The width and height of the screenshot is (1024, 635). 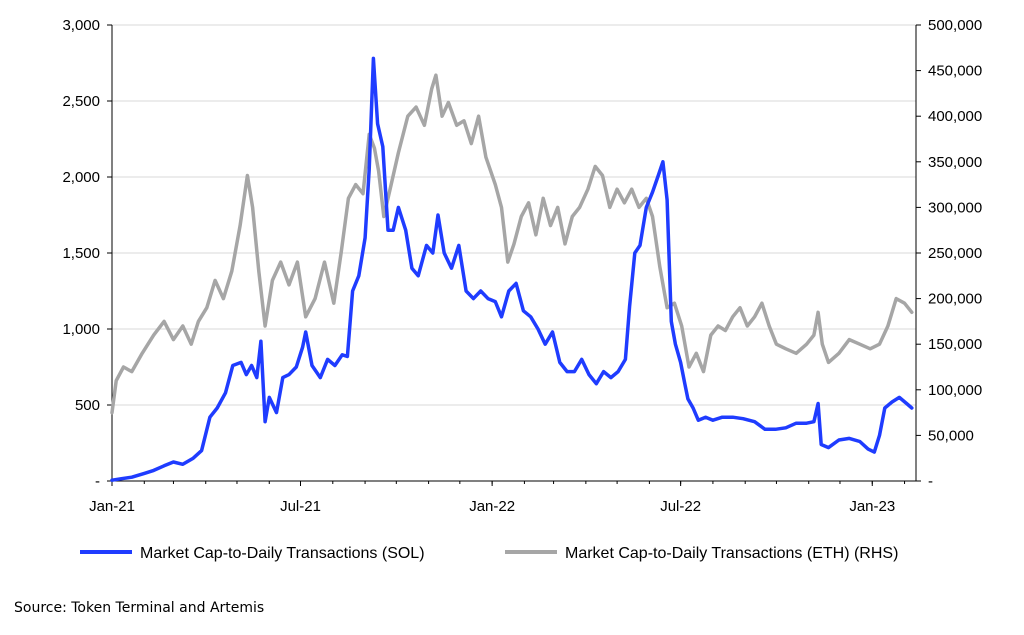 What do you see at coordinates (97, 481) in the screenshot?
I see `left-tick-label: -` at bounding box center [97, 481].